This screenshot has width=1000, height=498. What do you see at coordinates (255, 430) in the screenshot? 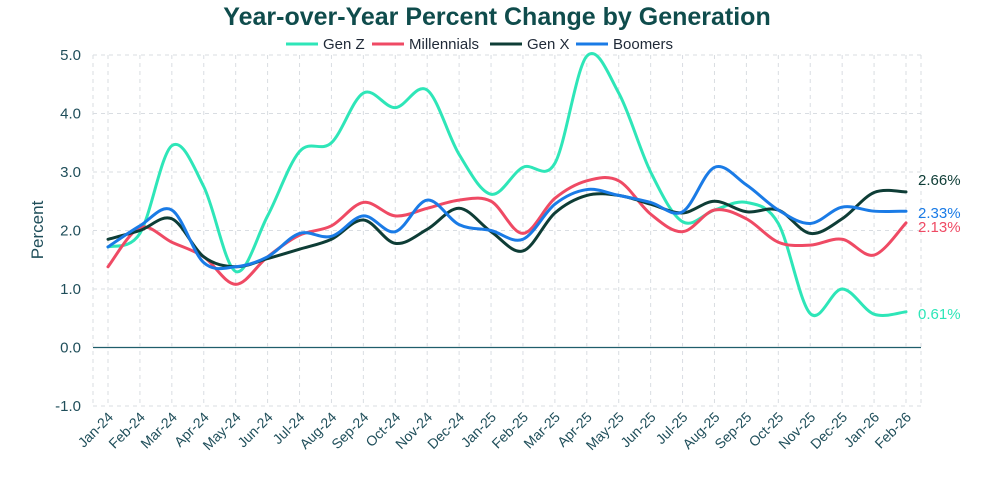
I see `x-tick-label: Jun-24` at bounding box center [255, 430].